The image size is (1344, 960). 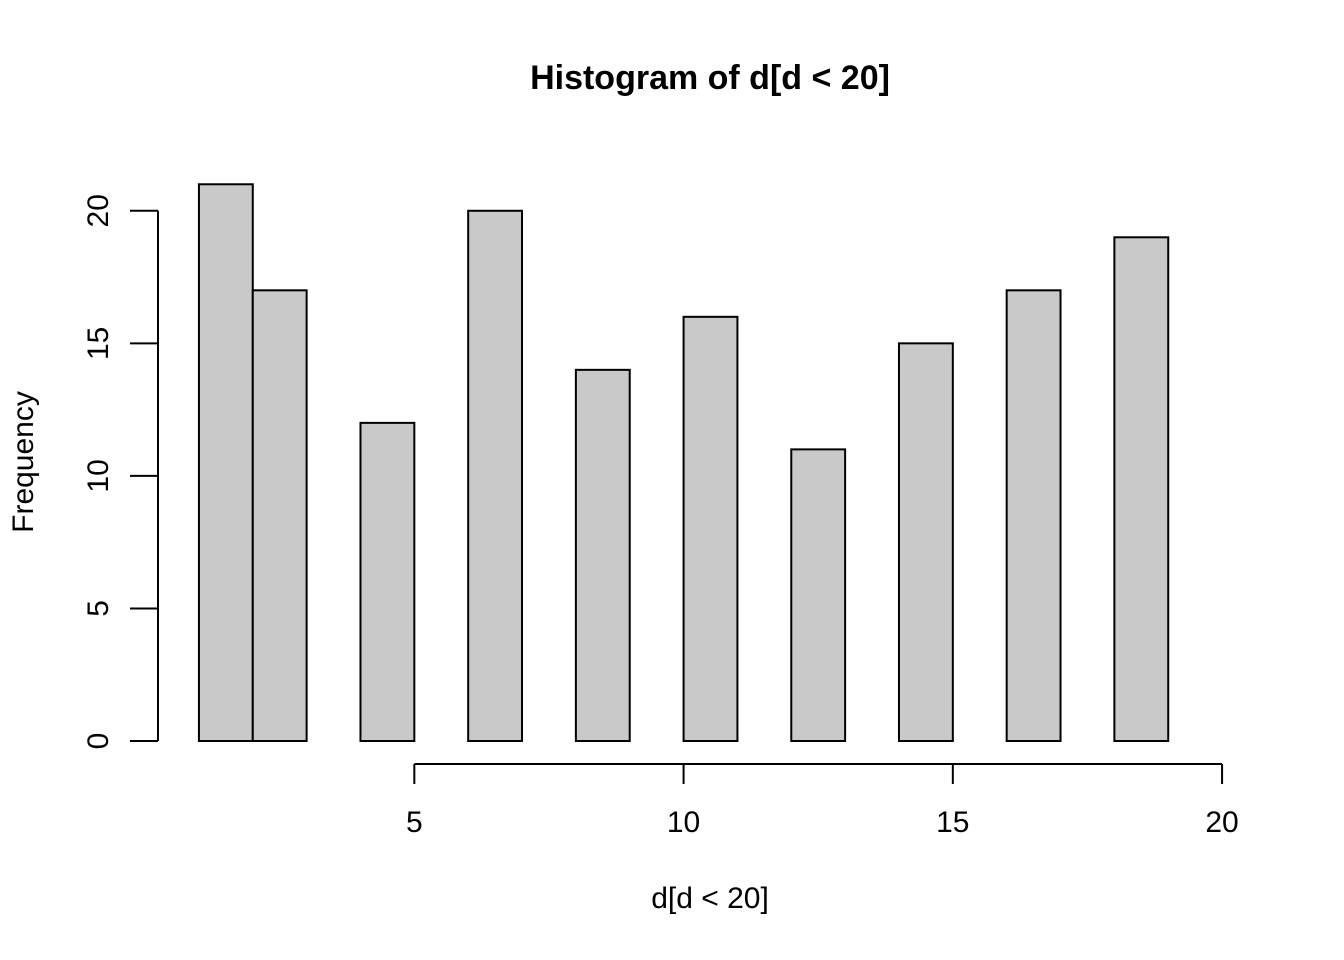 What do you see at coordinates (98, 608) in the screenshot?
I see `y-tick-label: 5` at bounding box center [98, 608].